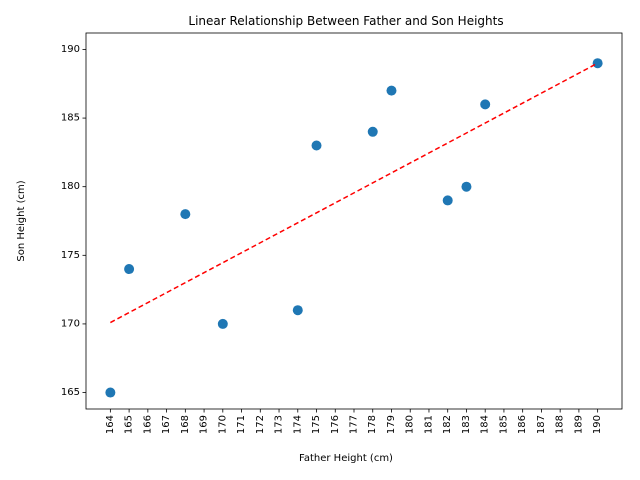  I want to click on y-tick-label: 175, so click(70, 255).